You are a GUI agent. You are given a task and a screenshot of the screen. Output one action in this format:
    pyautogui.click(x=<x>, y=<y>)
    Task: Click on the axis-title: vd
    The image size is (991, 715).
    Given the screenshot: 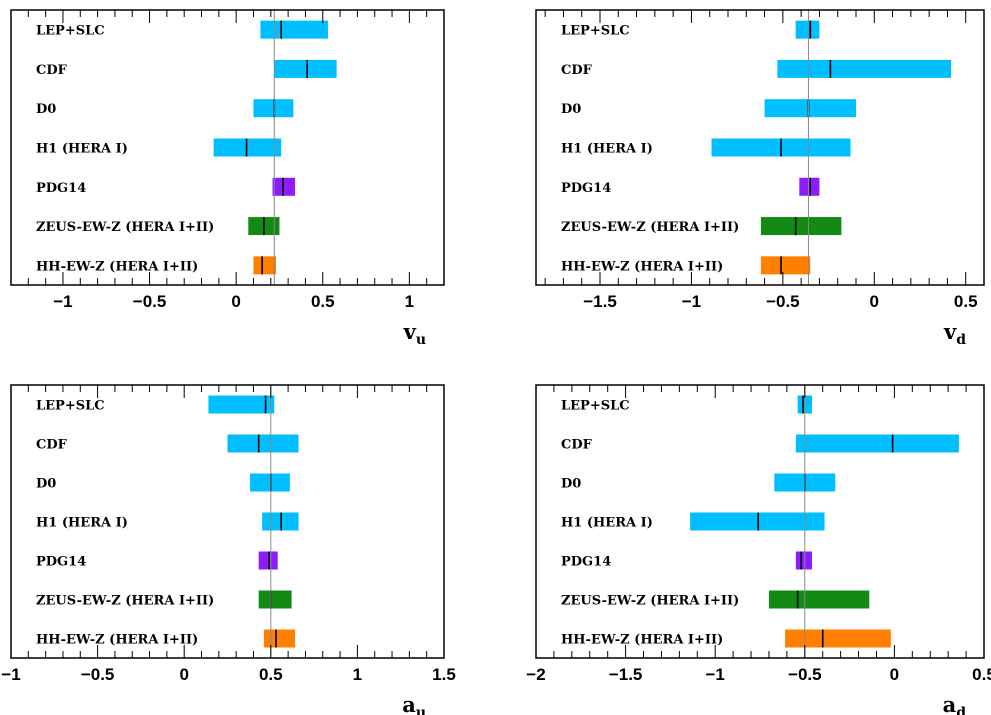 What is the action you would take?
    pyautogui.click(x=954, y=333)
    